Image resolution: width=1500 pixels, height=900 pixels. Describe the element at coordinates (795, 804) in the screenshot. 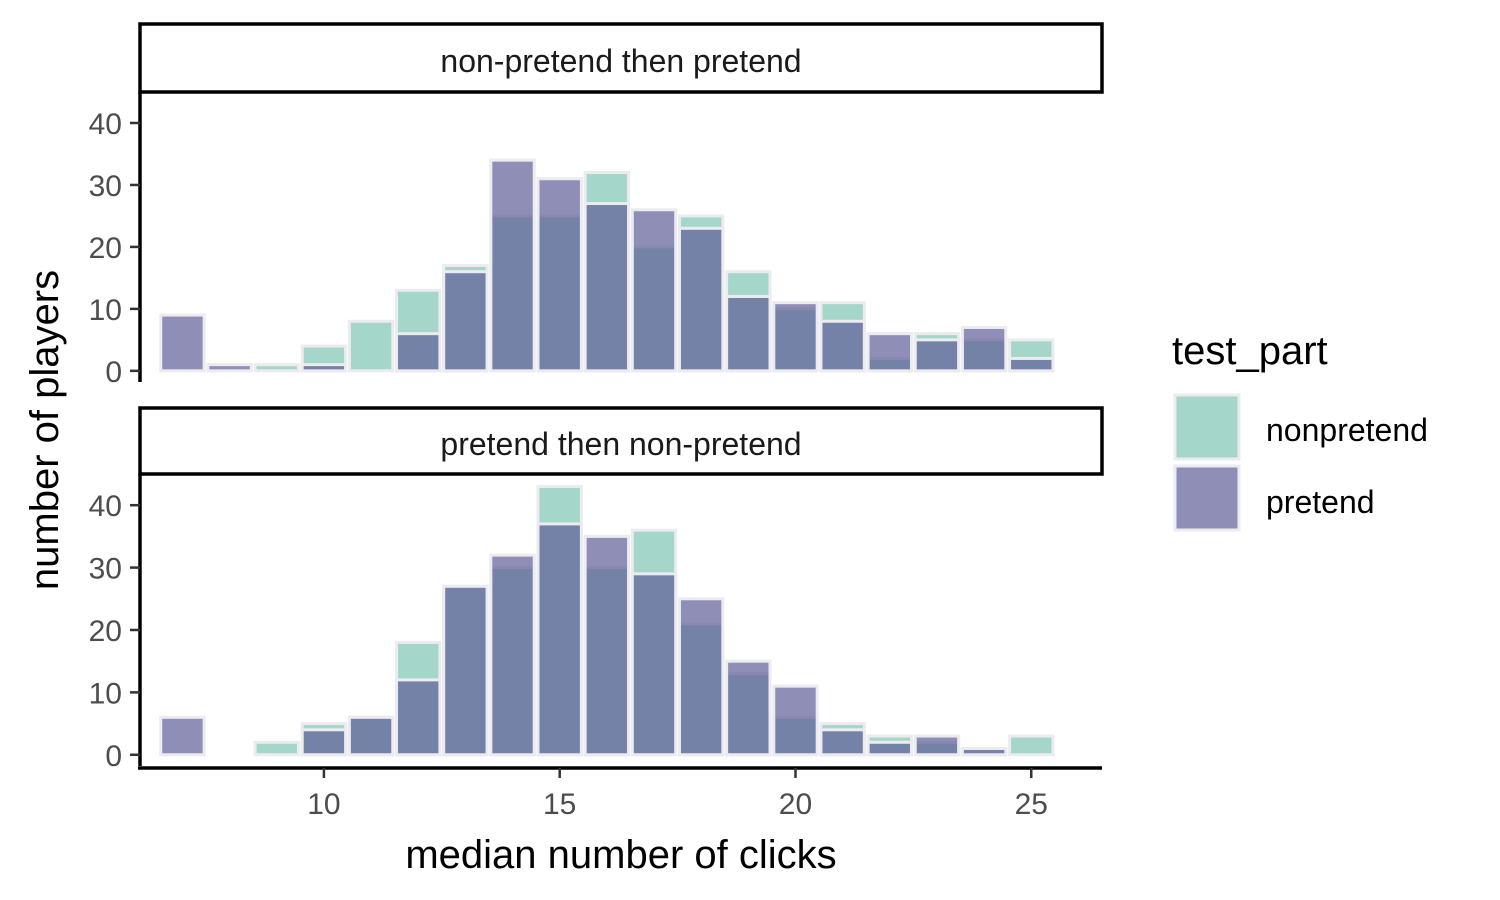

I see `x-tick-label: 20` at that location.